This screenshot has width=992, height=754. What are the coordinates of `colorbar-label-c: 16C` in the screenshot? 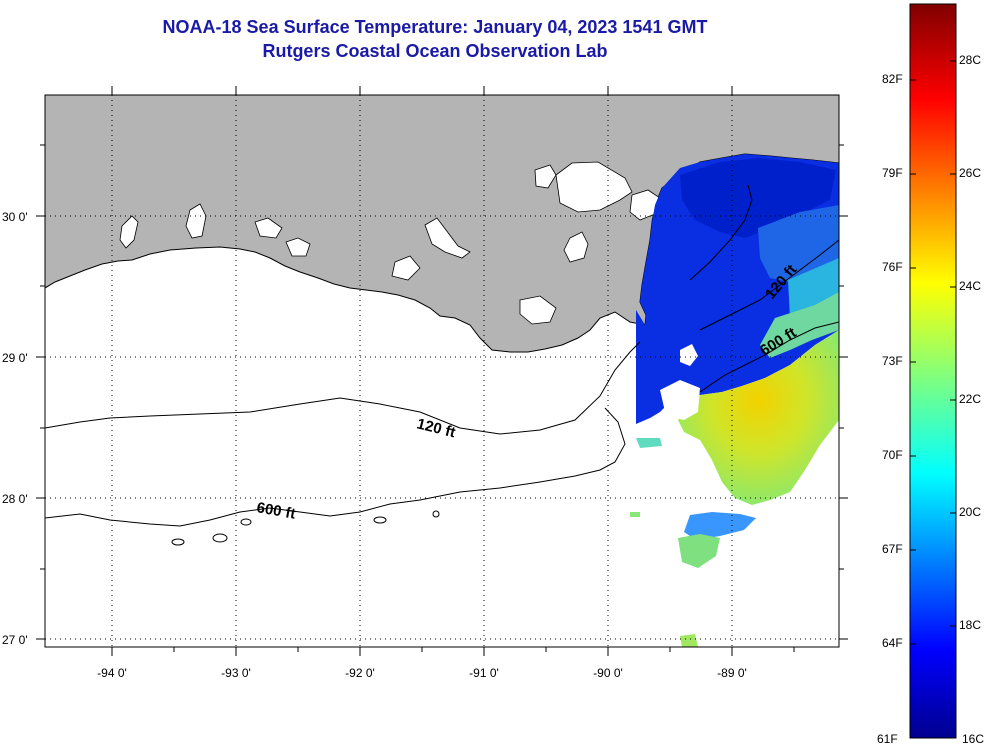 It's located at (973, 739).